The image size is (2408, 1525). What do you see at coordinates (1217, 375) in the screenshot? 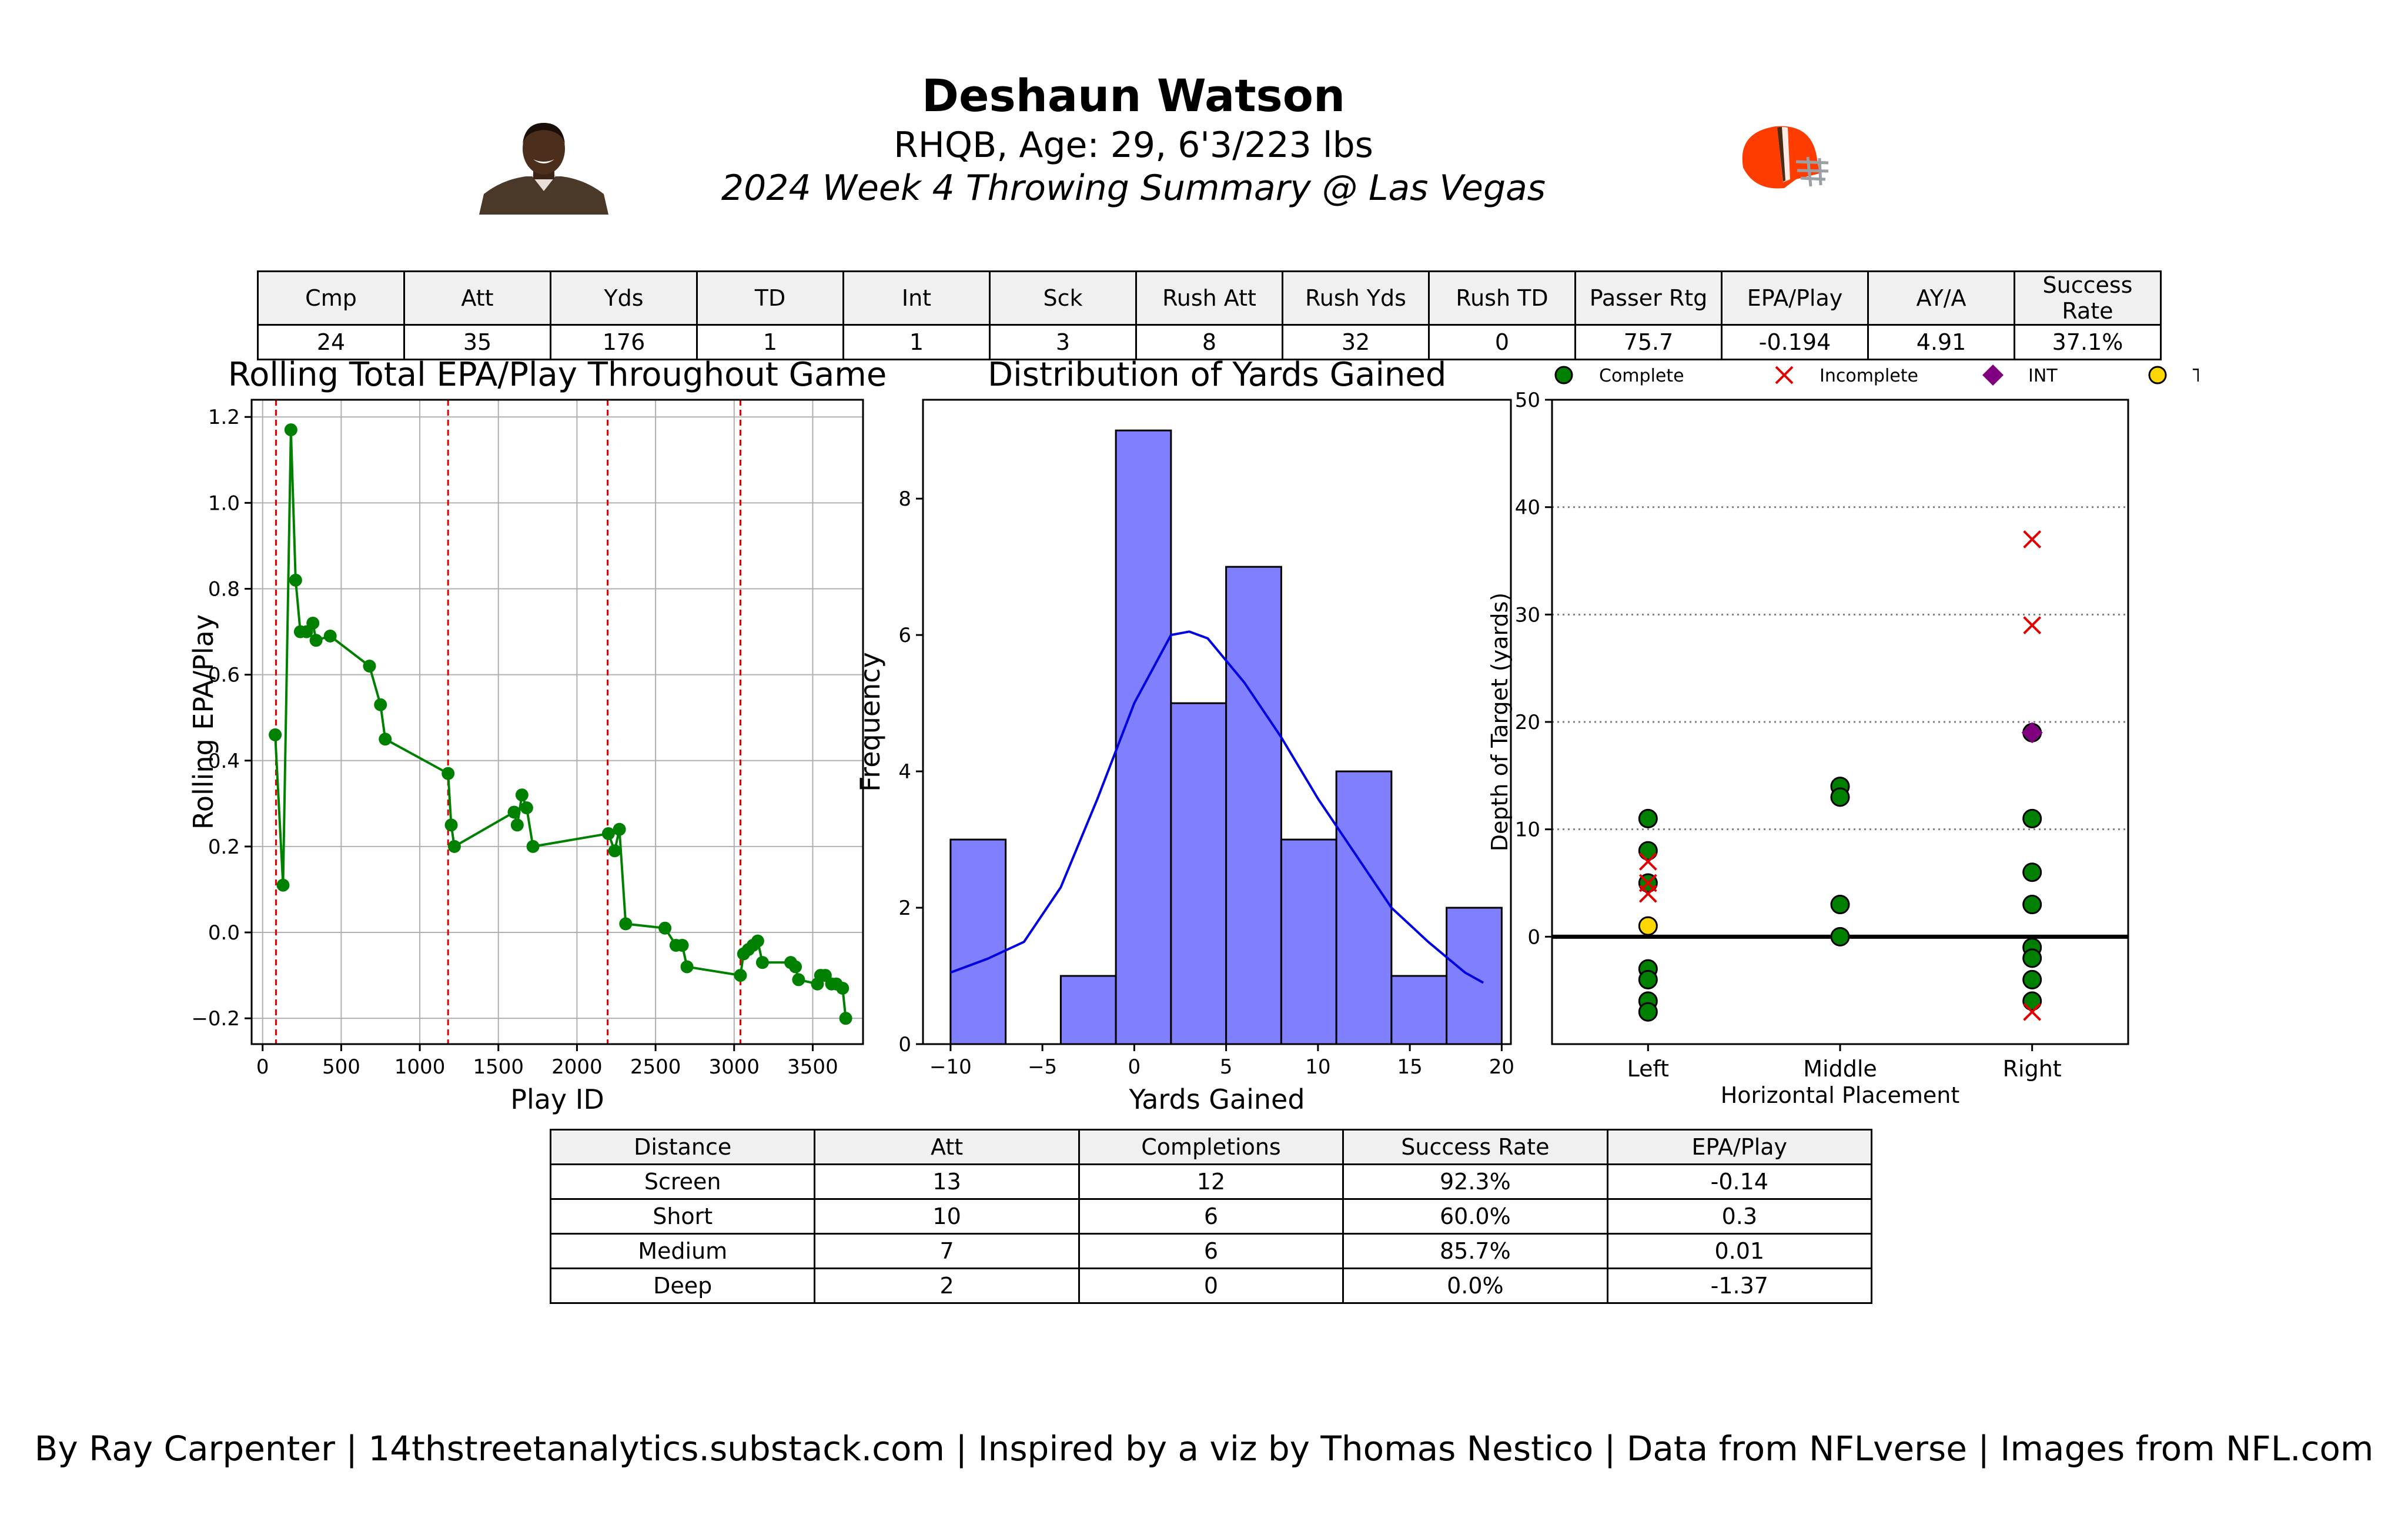
I see `chart-title: Distribution of Yards Gained` at bounding box center [1217, 375].